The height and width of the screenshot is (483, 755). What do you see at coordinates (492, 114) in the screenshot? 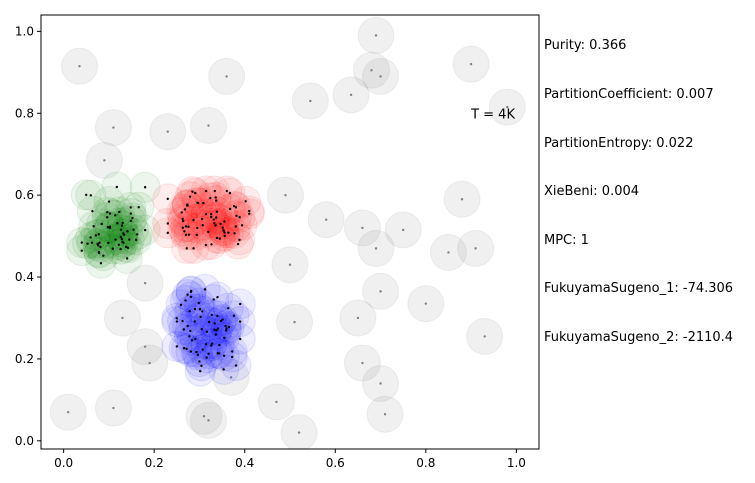
I see `temperature-annotation: T = 4K` at bounding box center [492, 114].